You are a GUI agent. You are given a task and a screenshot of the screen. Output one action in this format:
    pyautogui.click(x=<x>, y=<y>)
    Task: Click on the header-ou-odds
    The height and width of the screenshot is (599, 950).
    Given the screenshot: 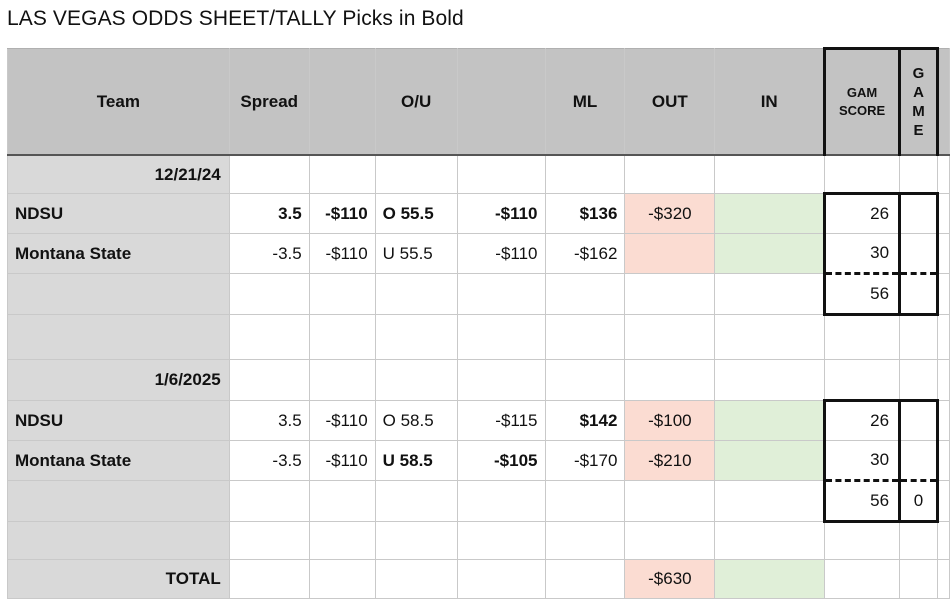 What is the action you would take?
    pyautogui.click(x=501, y=102)
    